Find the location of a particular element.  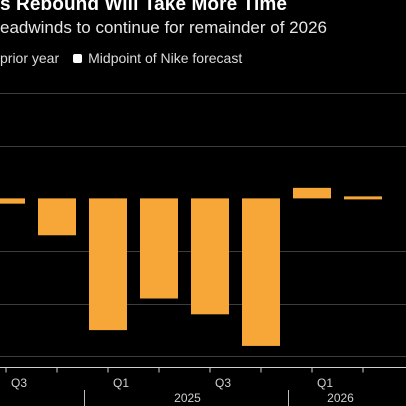

legend: prior year Midpoint of Nike forecast is located at coordinates (128, 58).